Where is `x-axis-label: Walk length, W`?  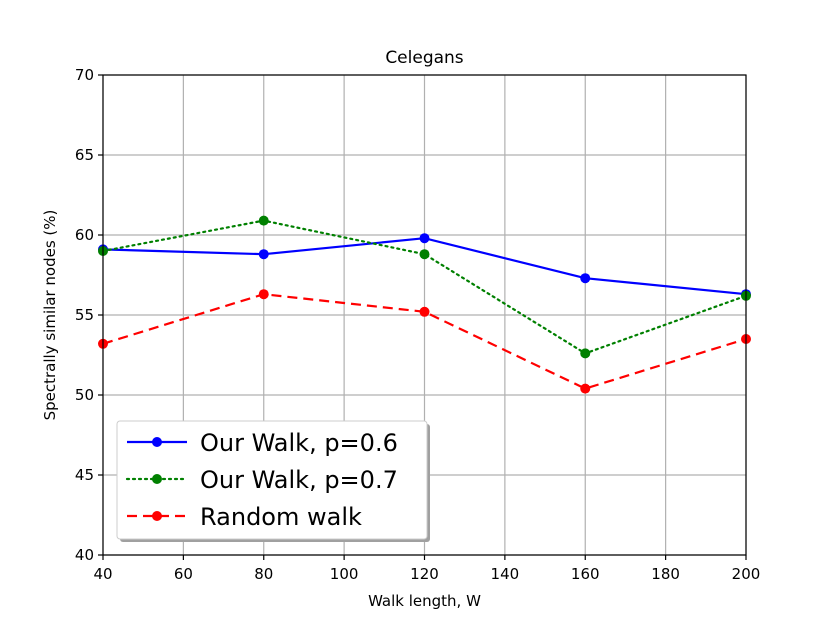 x-axis-label: Walk length, W is located at coordinates (424, 601).